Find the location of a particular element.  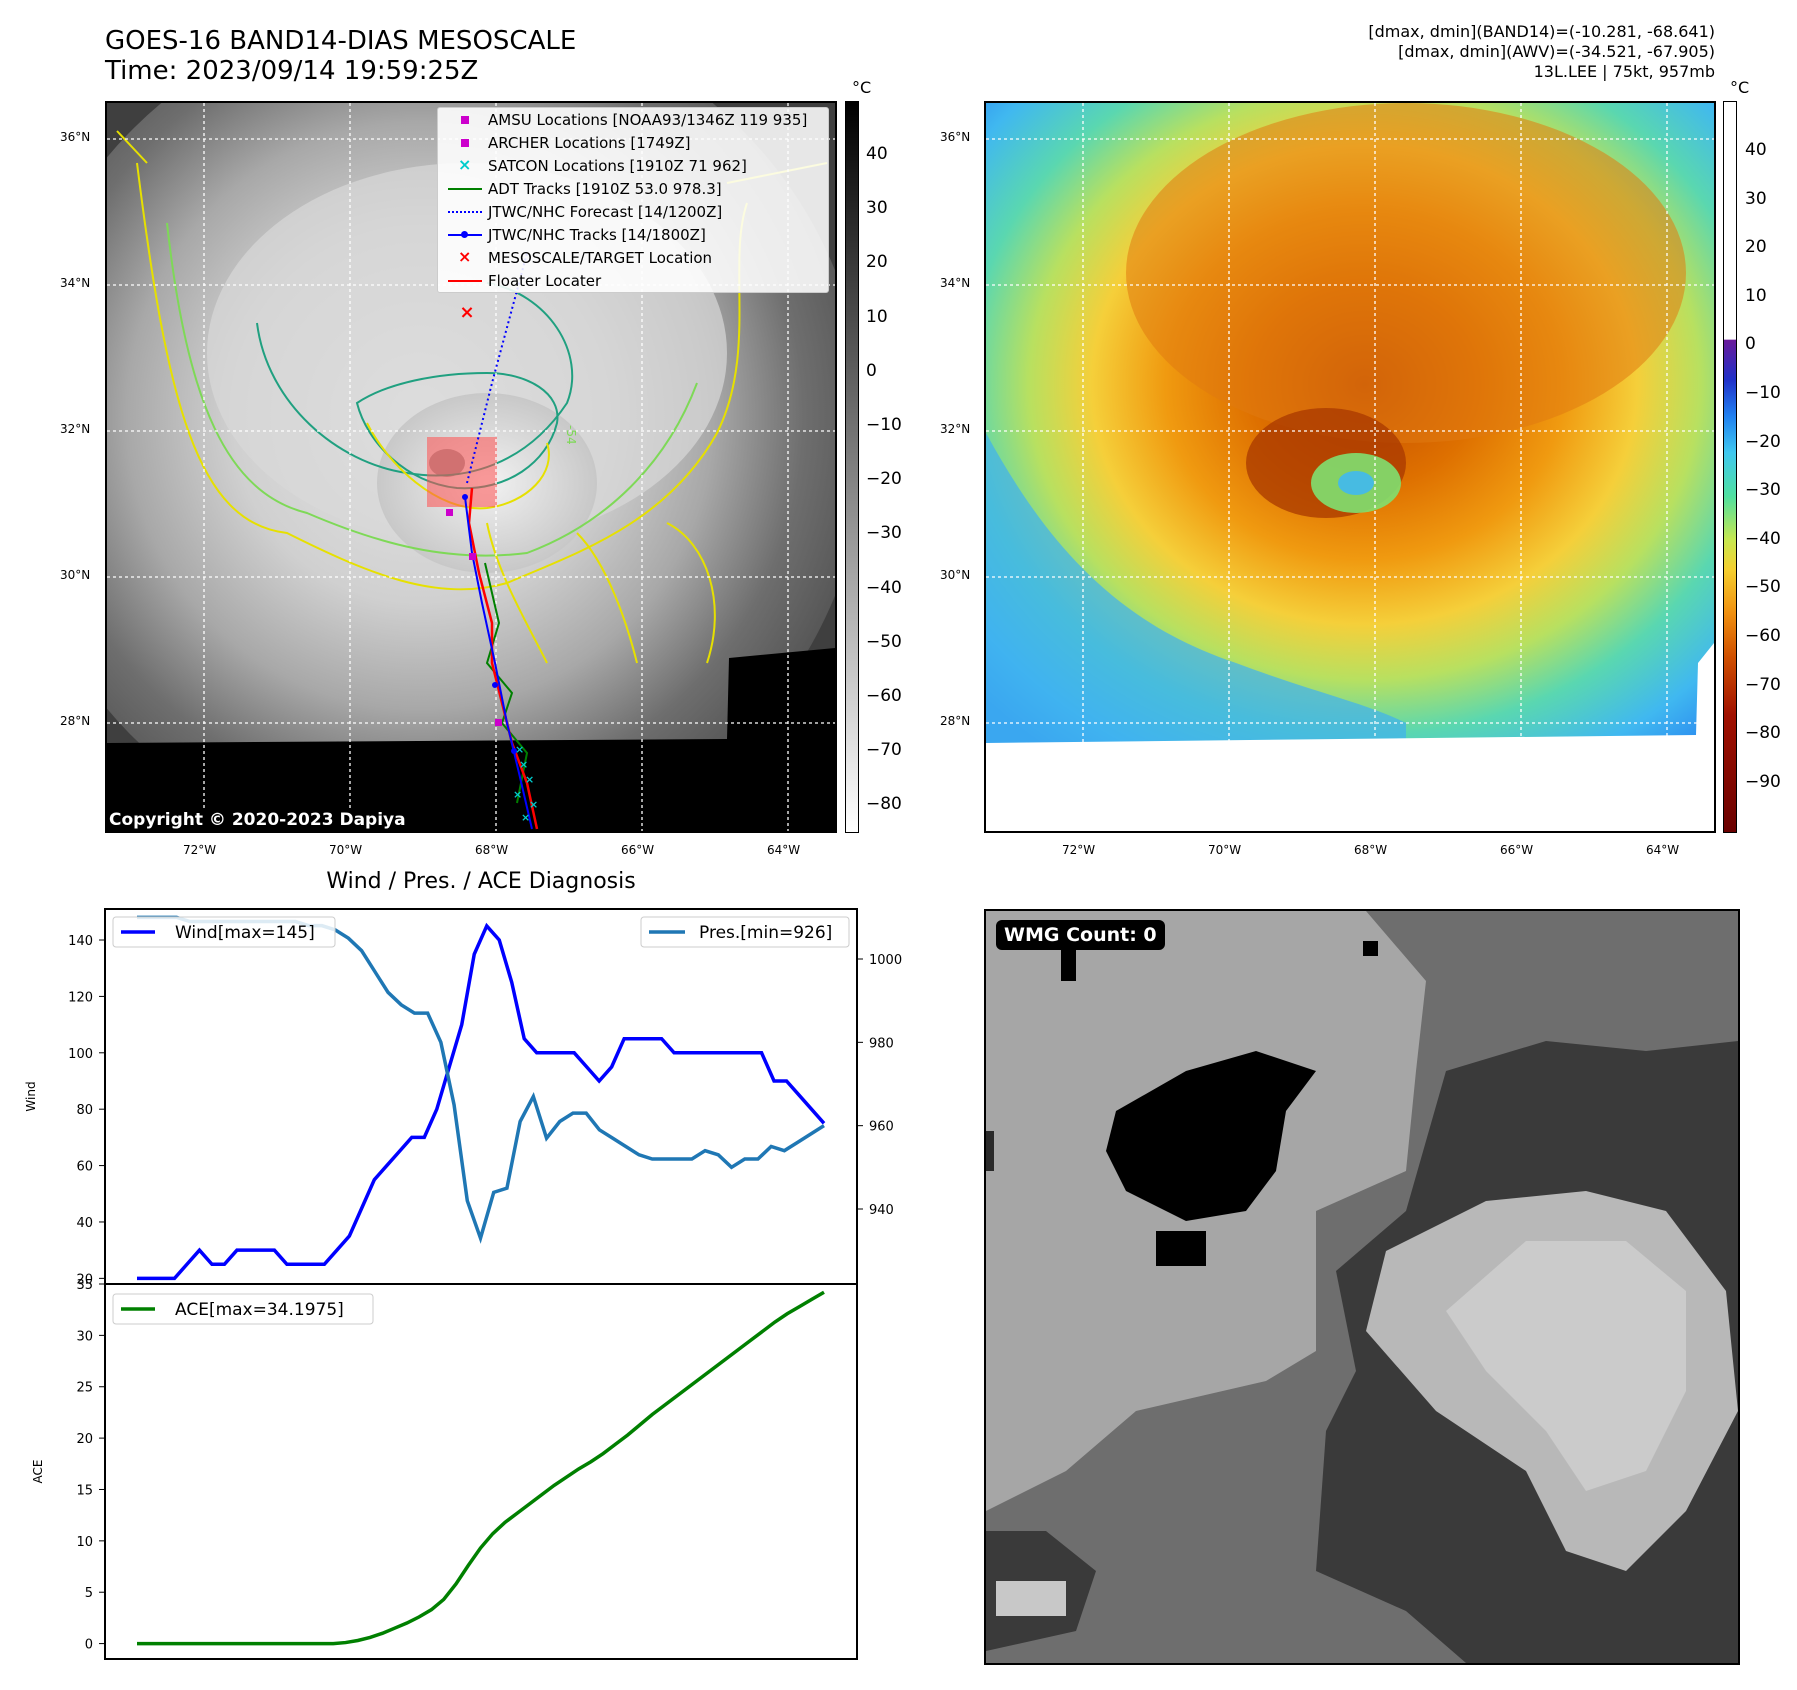

pressure-legend-label: Pres.[min=926] is located at coordinates (765, 933).